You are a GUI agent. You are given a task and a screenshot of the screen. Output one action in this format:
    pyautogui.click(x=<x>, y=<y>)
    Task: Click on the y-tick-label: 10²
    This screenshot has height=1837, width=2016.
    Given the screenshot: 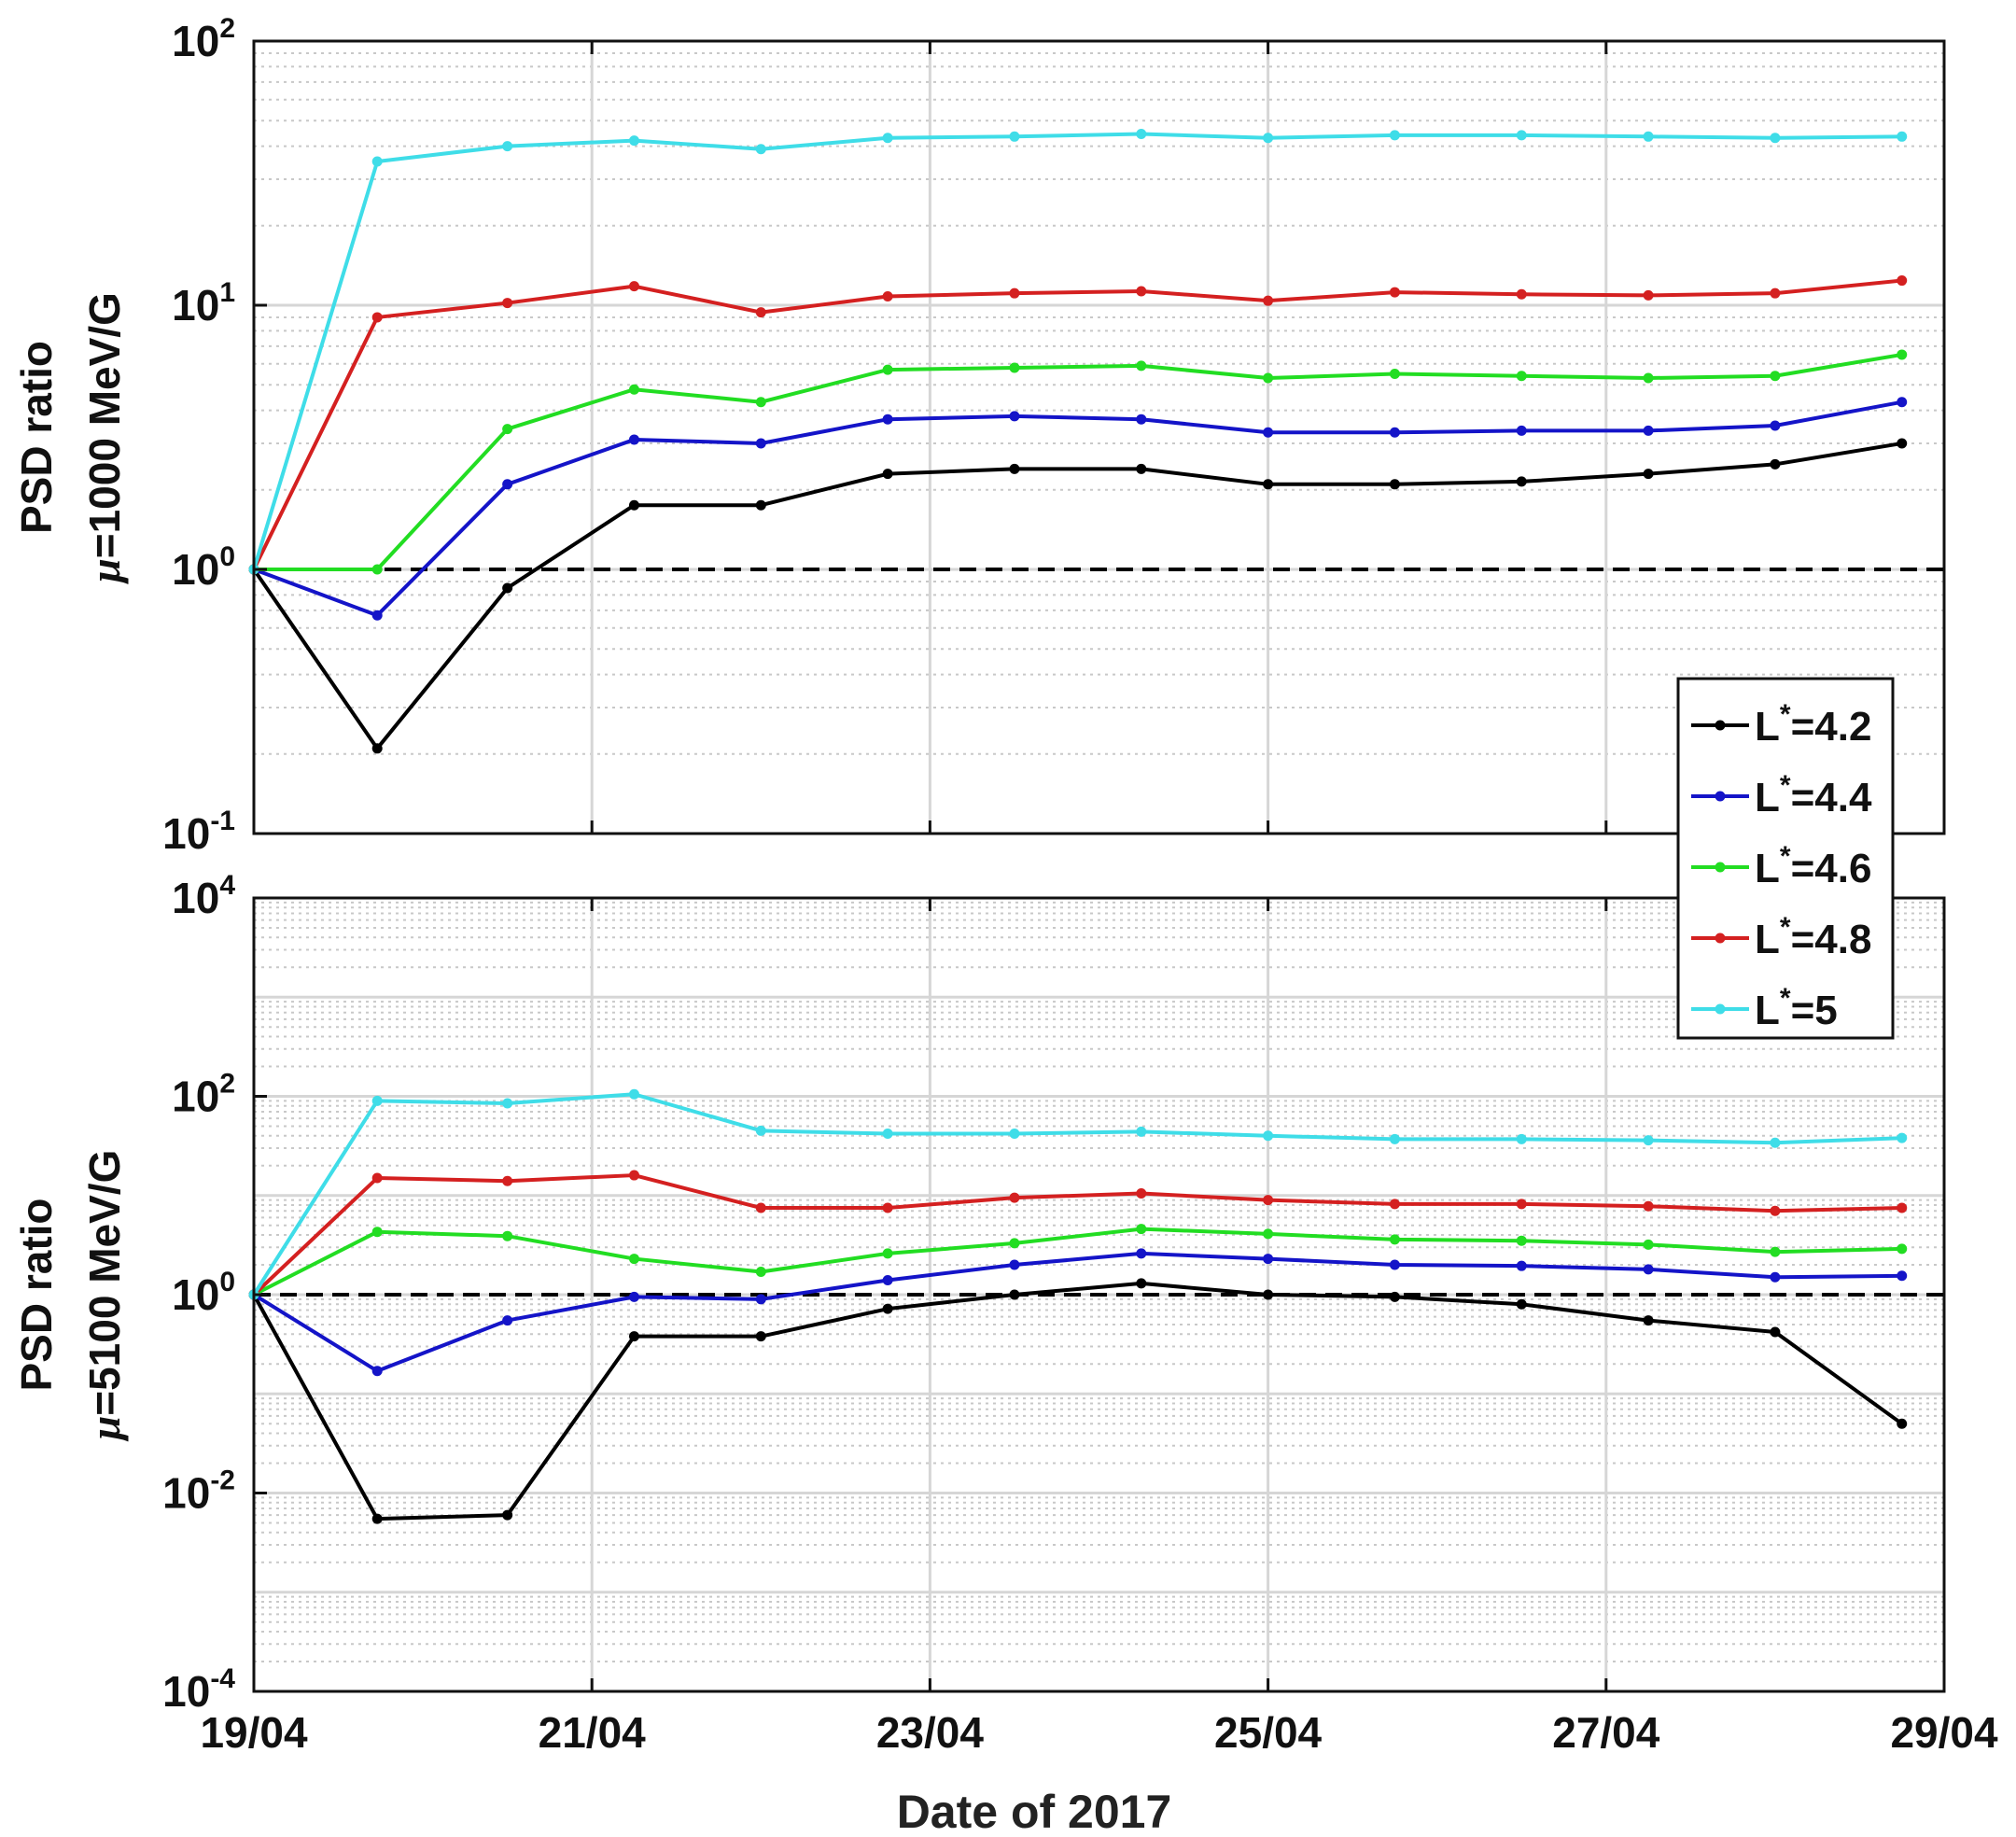 What is the action you would take?
    pyautogui.click(x=203, y=1095)
    